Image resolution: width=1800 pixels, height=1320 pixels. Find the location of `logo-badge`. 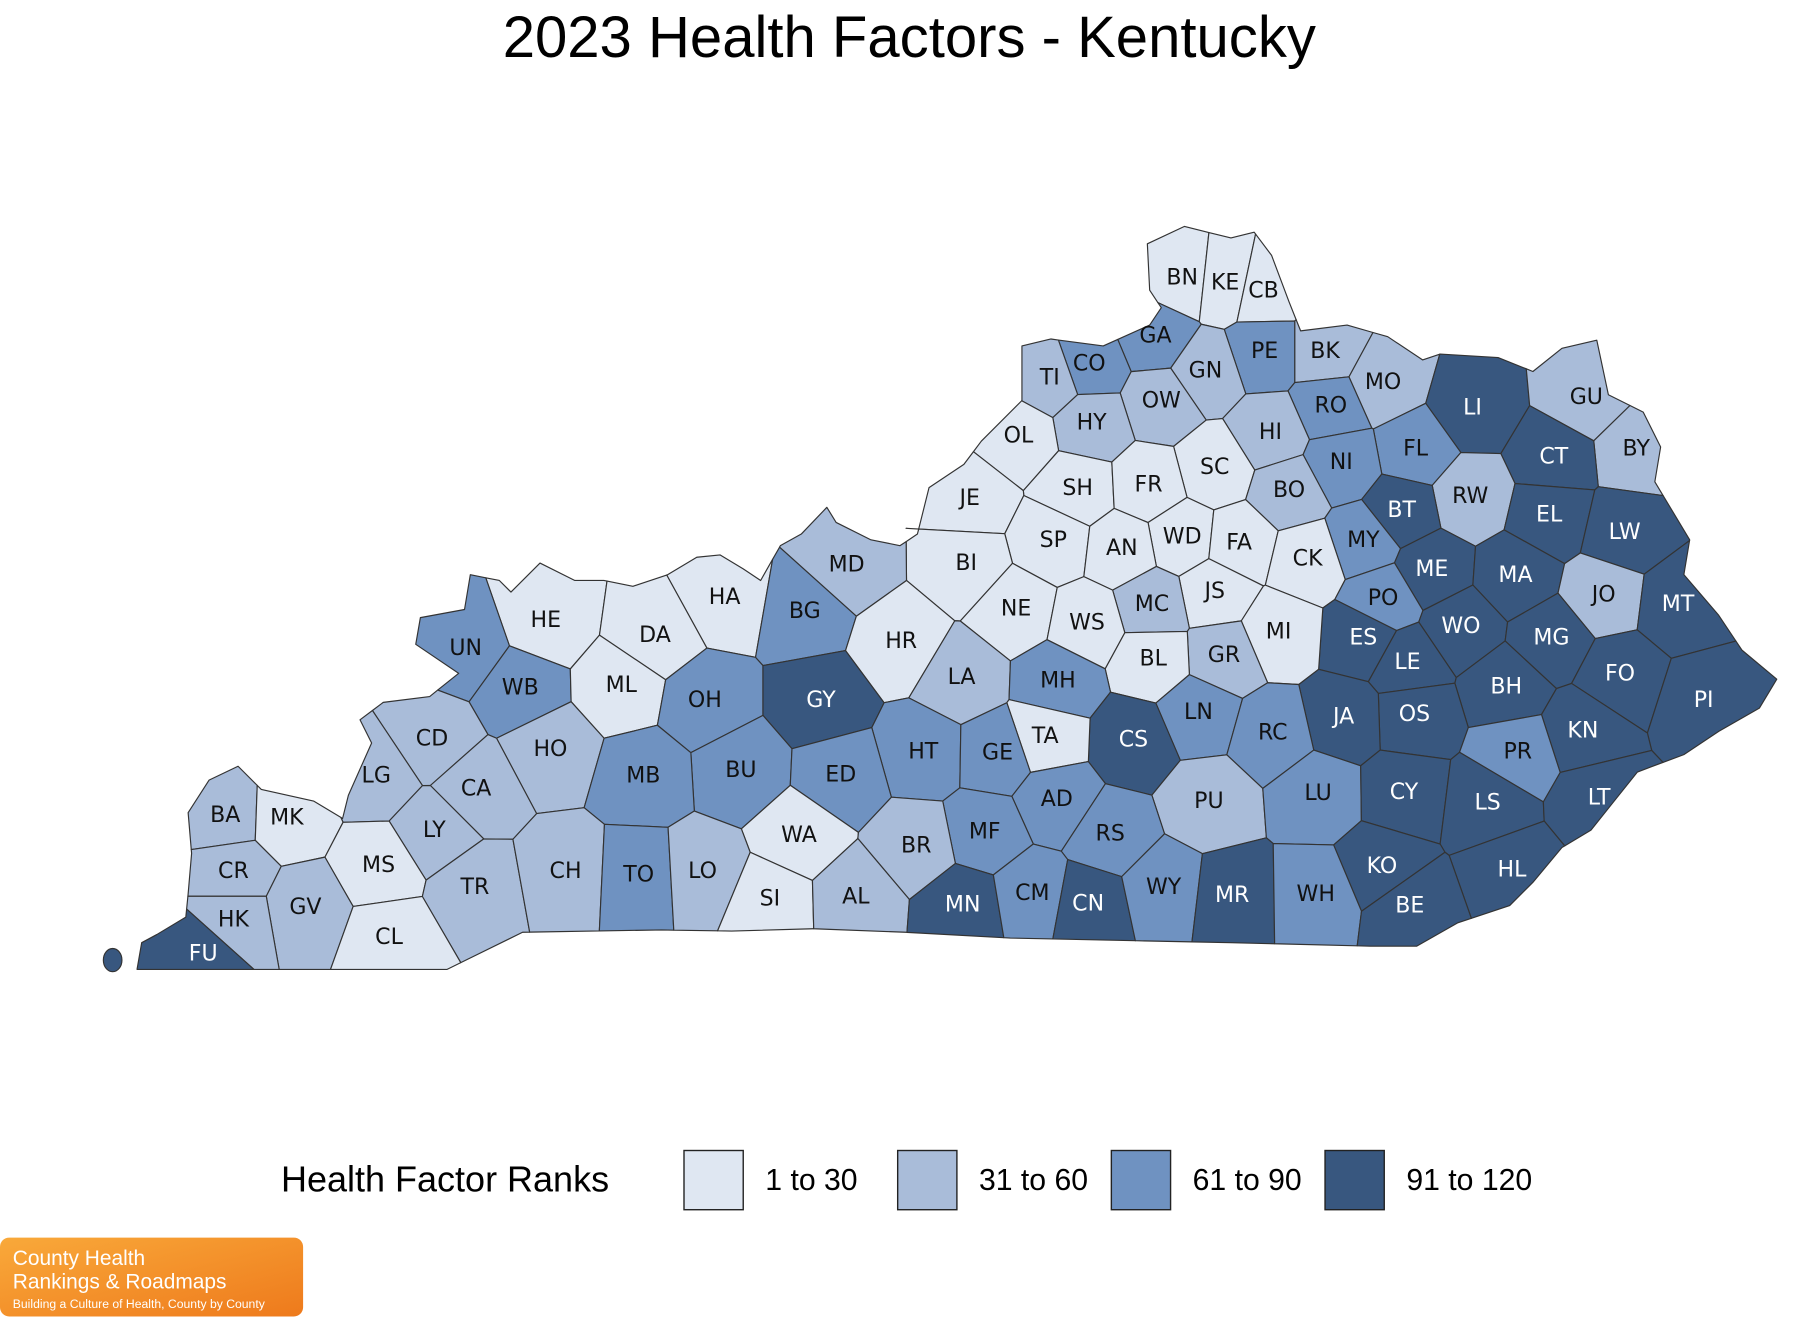

logo-badge is located at coordinates (152, 1277).